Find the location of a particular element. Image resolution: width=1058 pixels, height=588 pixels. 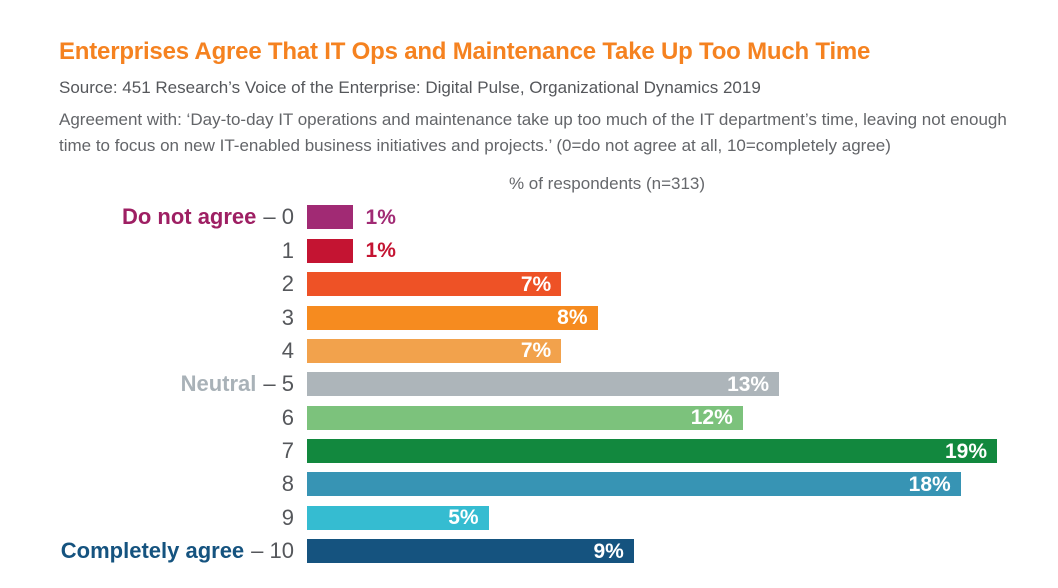

chart-row: 8 18% is located at coordinates (558, 484).